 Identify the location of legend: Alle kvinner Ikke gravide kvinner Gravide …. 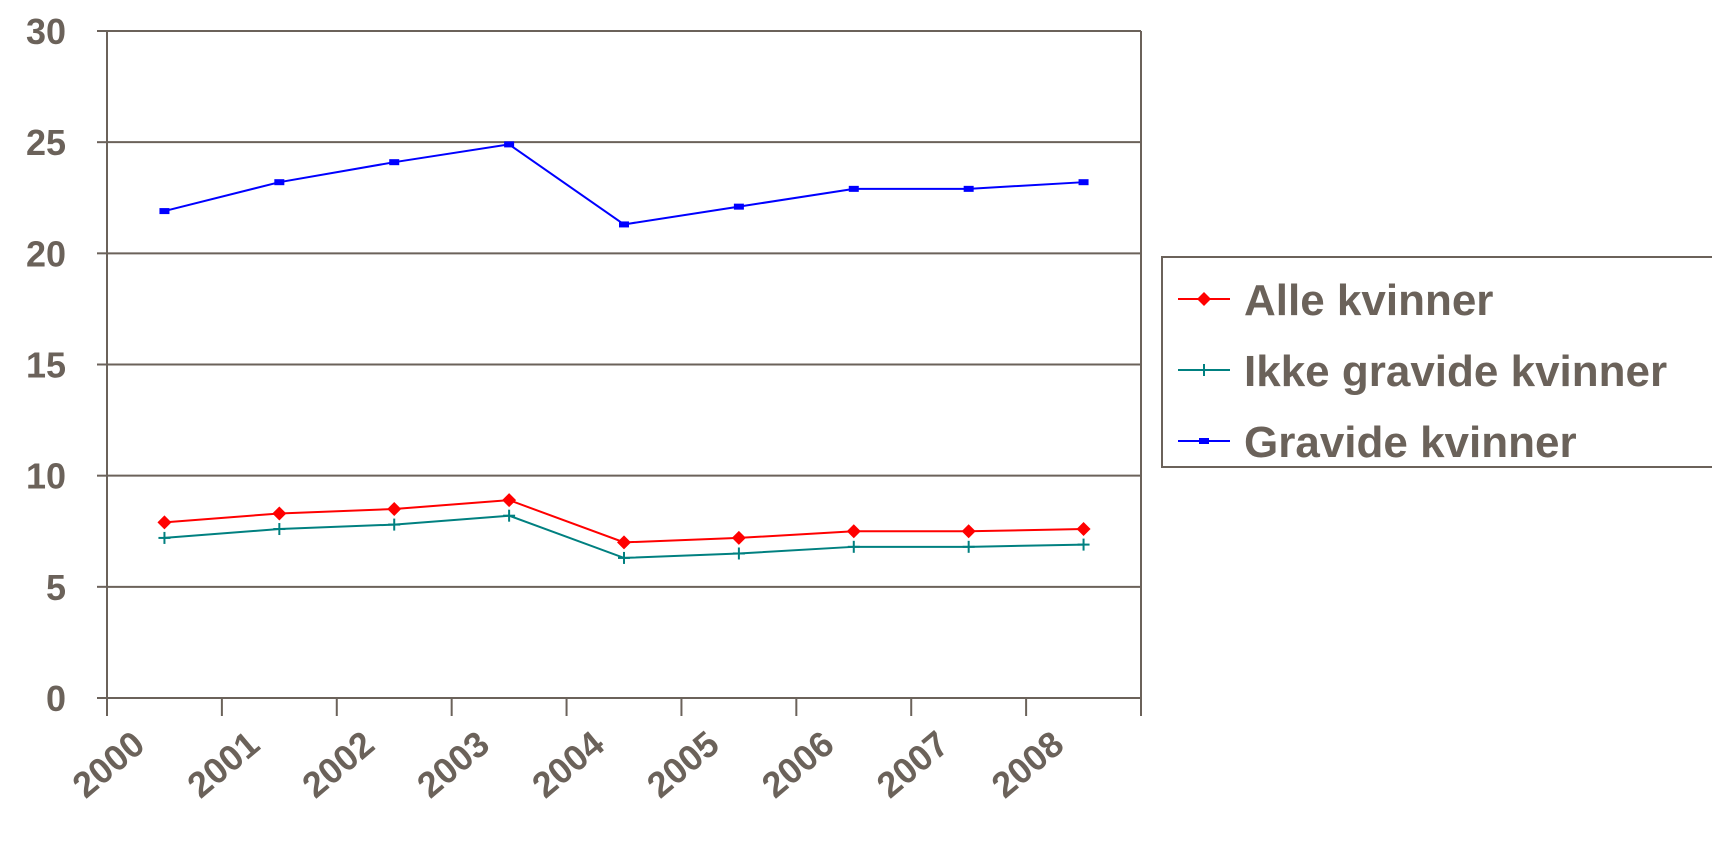
(1436, 362).